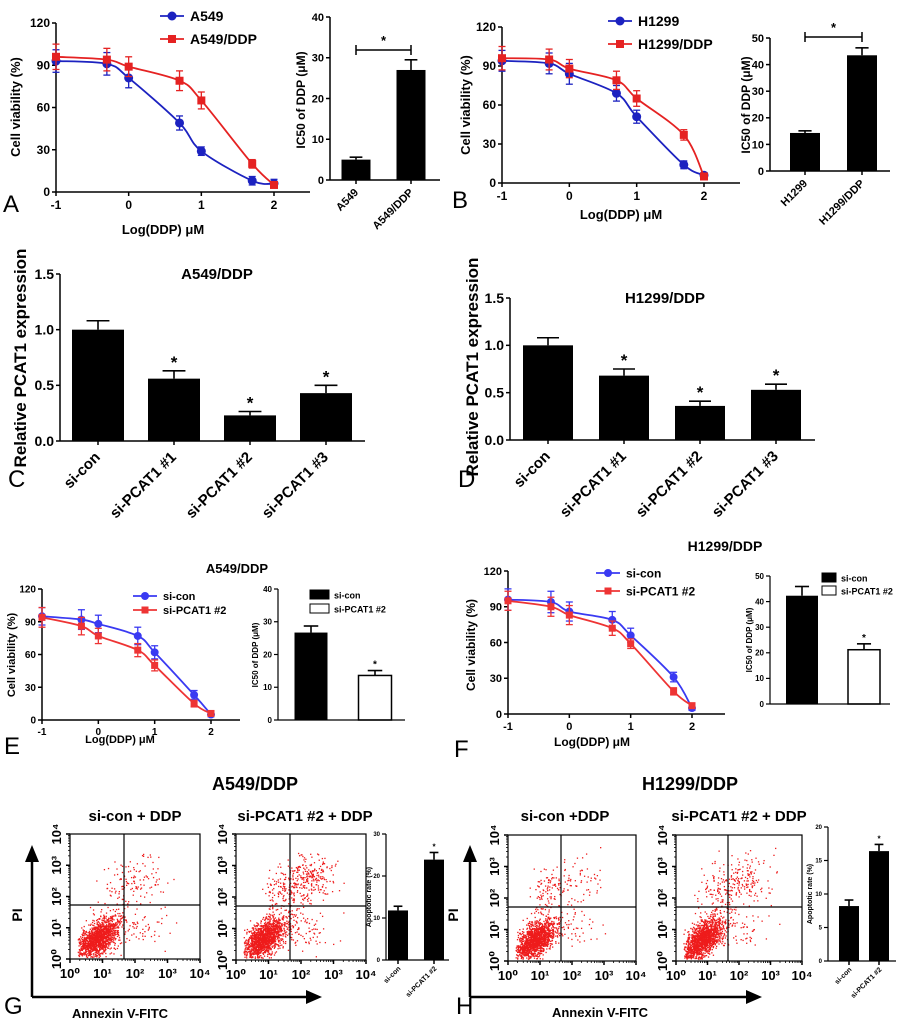 The width and height of the screenshot is (903, 1023). I want to click on y-tick-label: 30, so click(496, 679).